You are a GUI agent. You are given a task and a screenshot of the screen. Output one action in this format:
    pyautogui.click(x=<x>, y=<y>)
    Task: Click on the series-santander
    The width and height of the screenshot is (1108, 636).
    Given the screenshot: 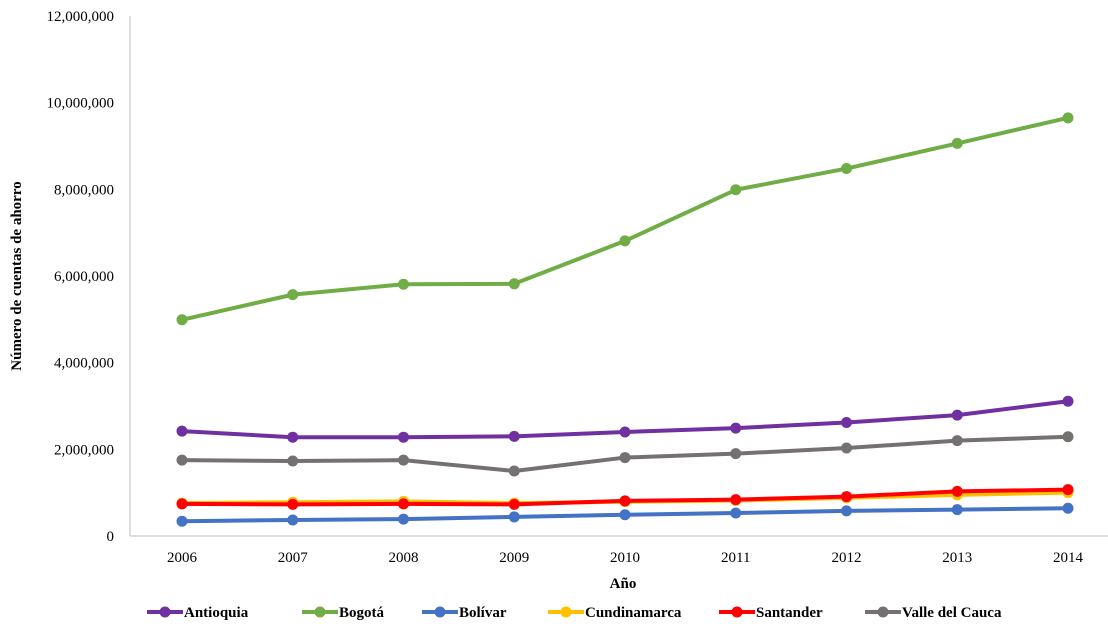 What is the action you would take?
    pyautogui.click(x=625, y=497)
    